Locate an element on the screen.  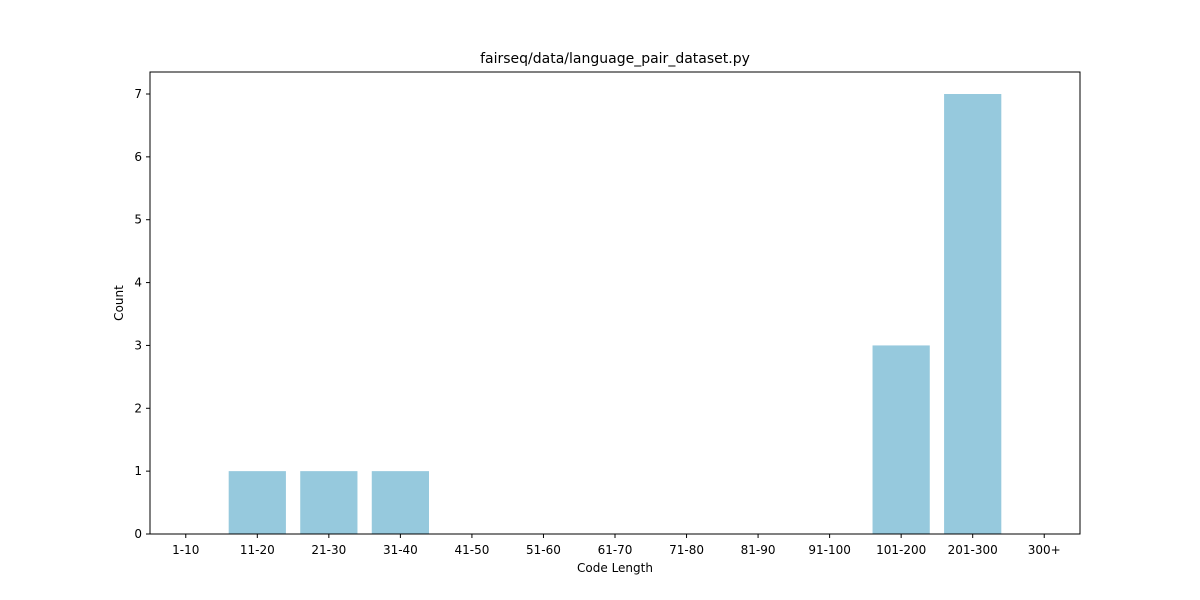
x-tick-label: 1-10 is located at coordinates (185, 550).